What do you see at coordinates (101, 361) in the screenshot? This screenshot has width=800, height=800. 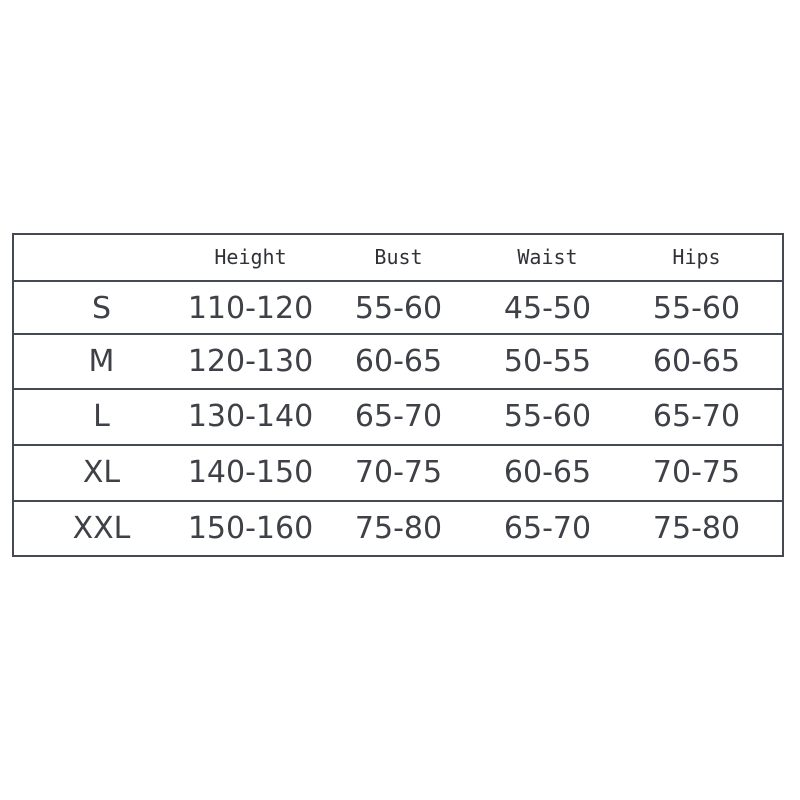 I see `cell-size: M` at bounding box center [101, 361].